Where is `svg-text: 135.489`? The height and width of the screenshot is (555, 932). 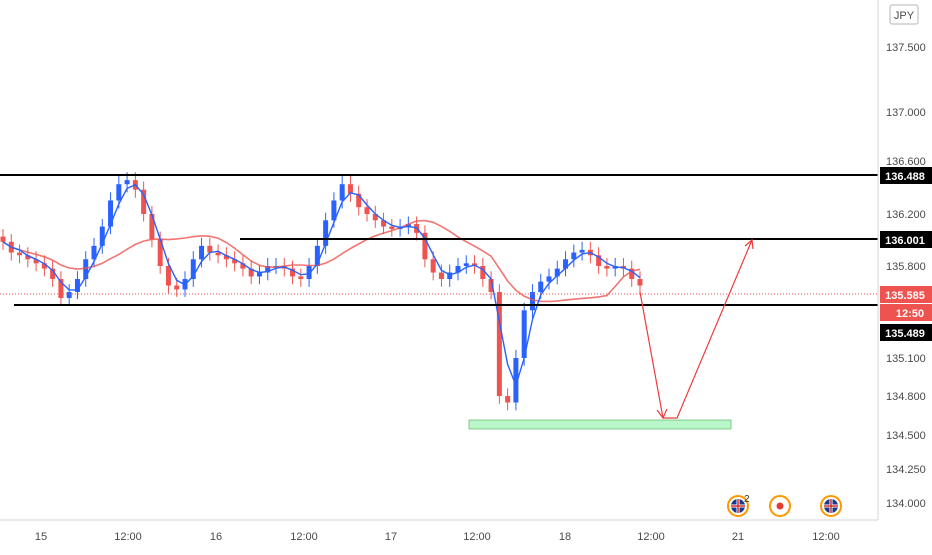 svg-text: 135.489 is located at coordinates (905, 334).